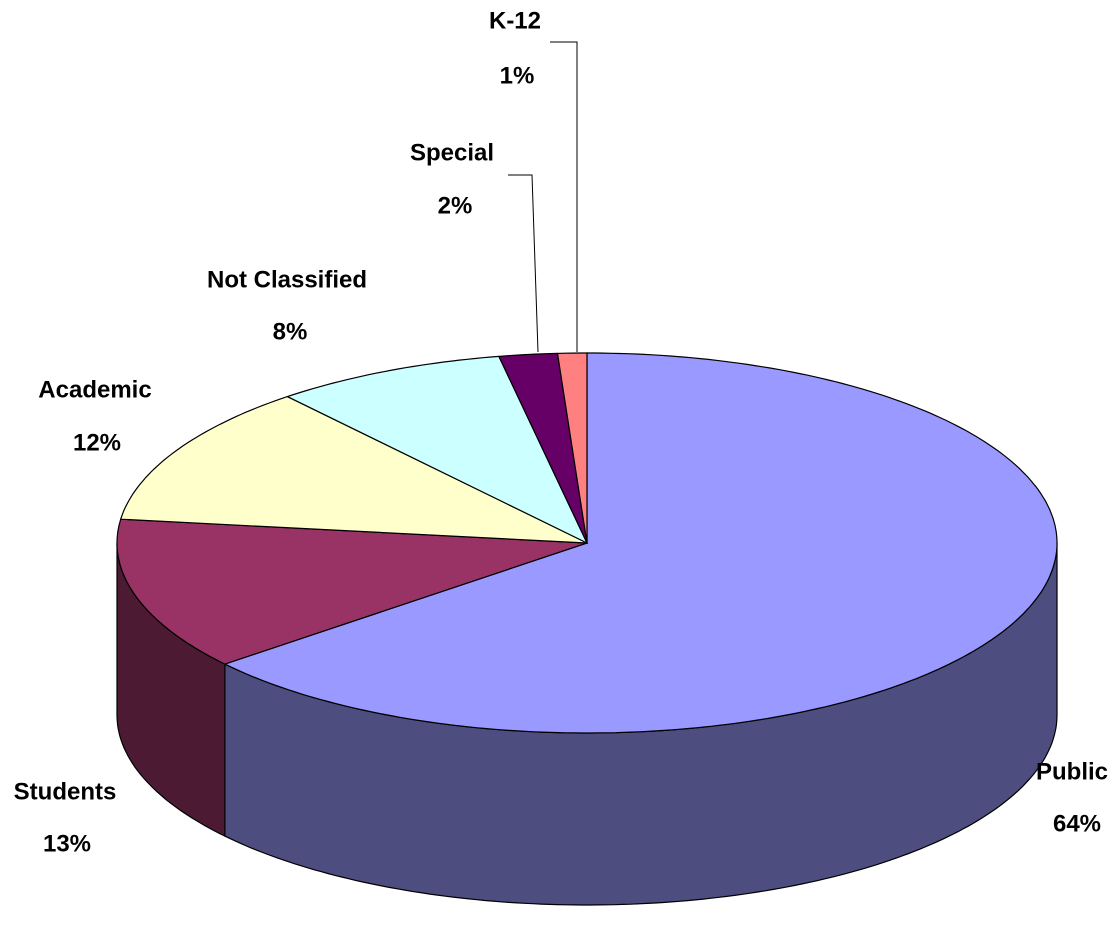 The width and height of the screenshot is (1113, 936). I want to click on slice-value-label: 64%, so click(1077, 823).